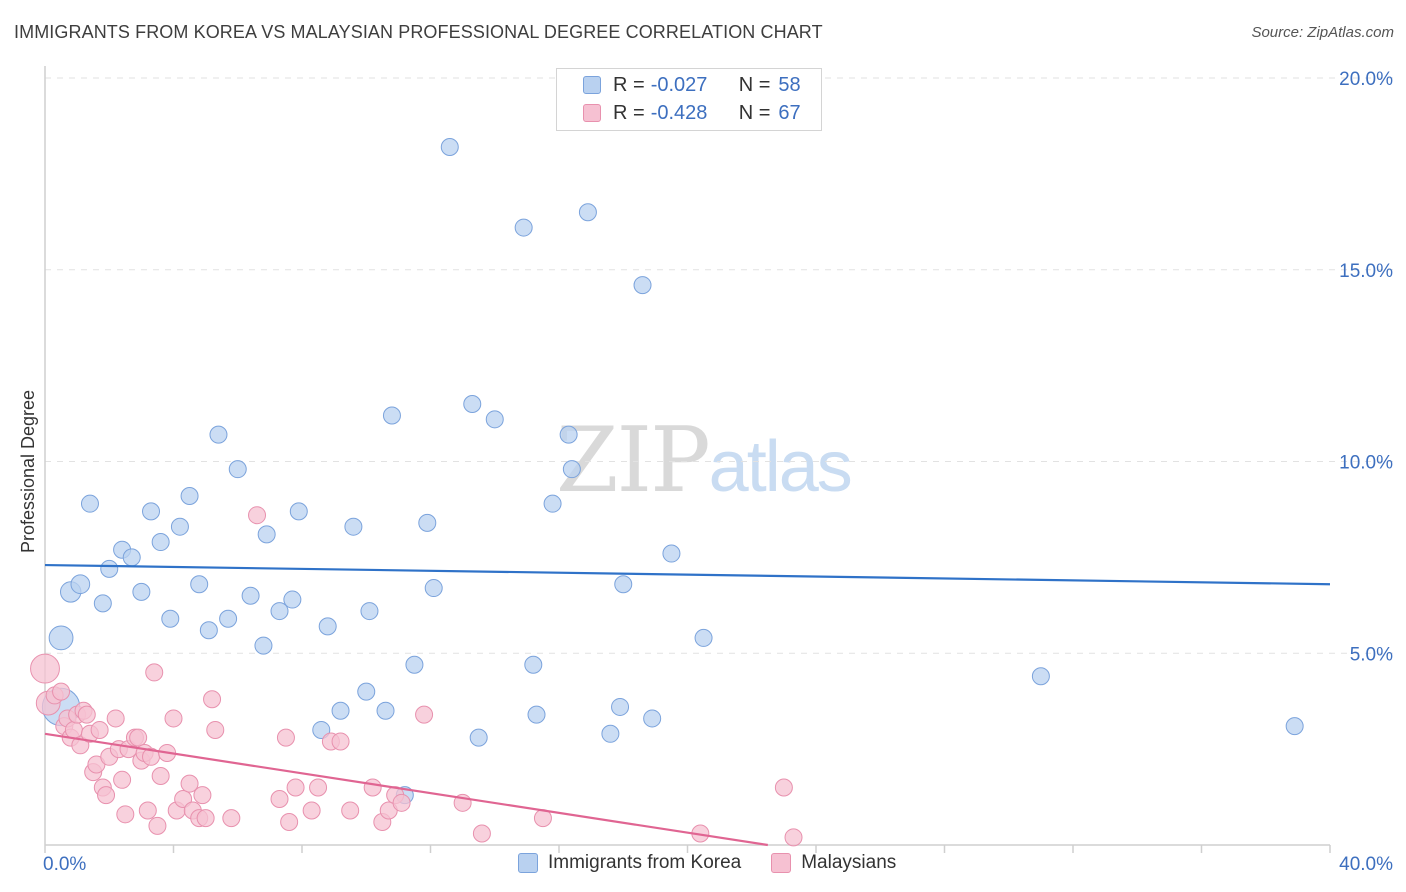  Describe the element at coordinates (1366, 463) in the screenshot. I see `y-tick-label: 10.0%` at that location.